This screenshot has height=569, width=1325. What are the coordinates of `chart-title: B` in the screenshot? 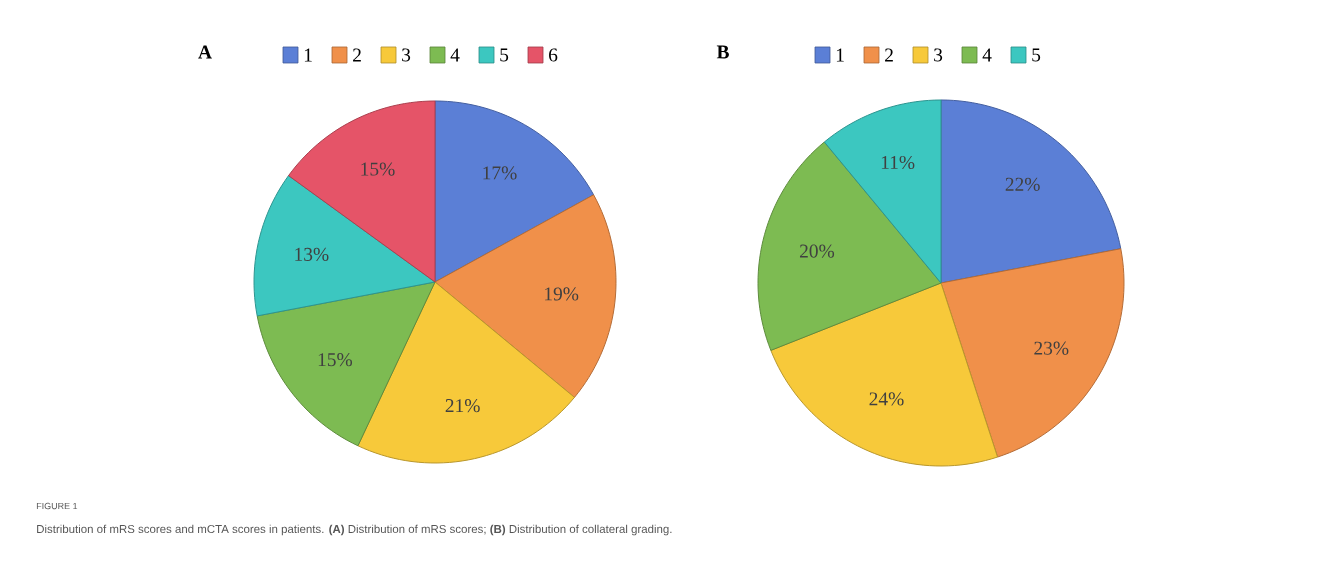 It's located at (722, 52).